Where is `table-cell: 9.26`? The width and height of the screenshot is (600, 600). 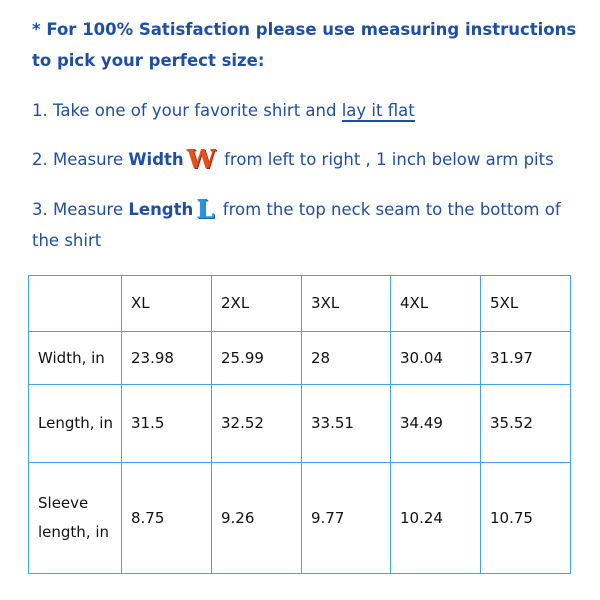
table-cell: 9.26 is located at coordinates (256, 518).